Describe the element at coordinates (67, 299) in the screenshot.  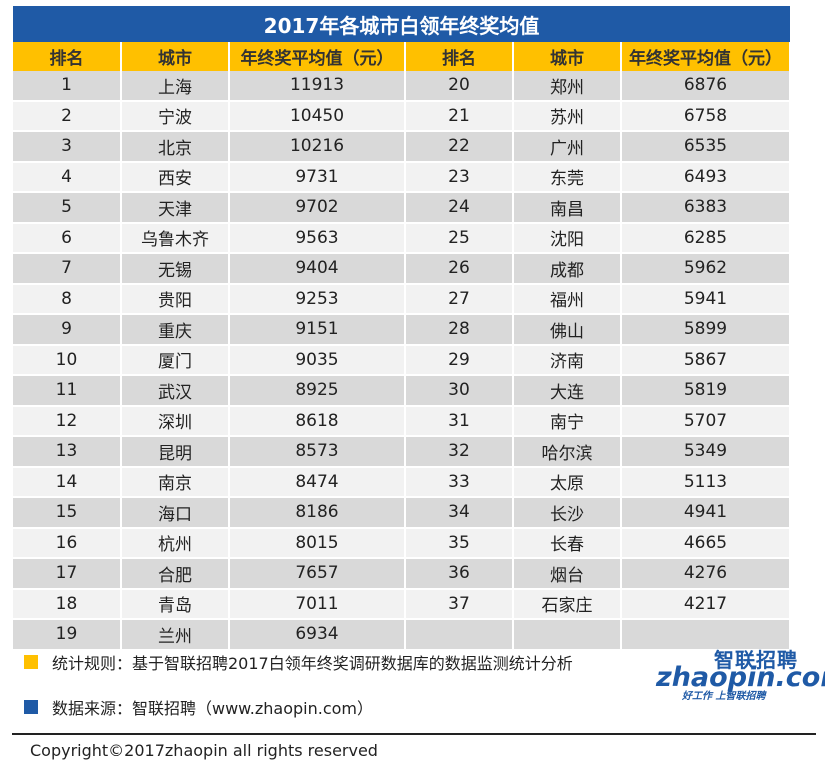
I see `cell-rank-left: 8` at that location.